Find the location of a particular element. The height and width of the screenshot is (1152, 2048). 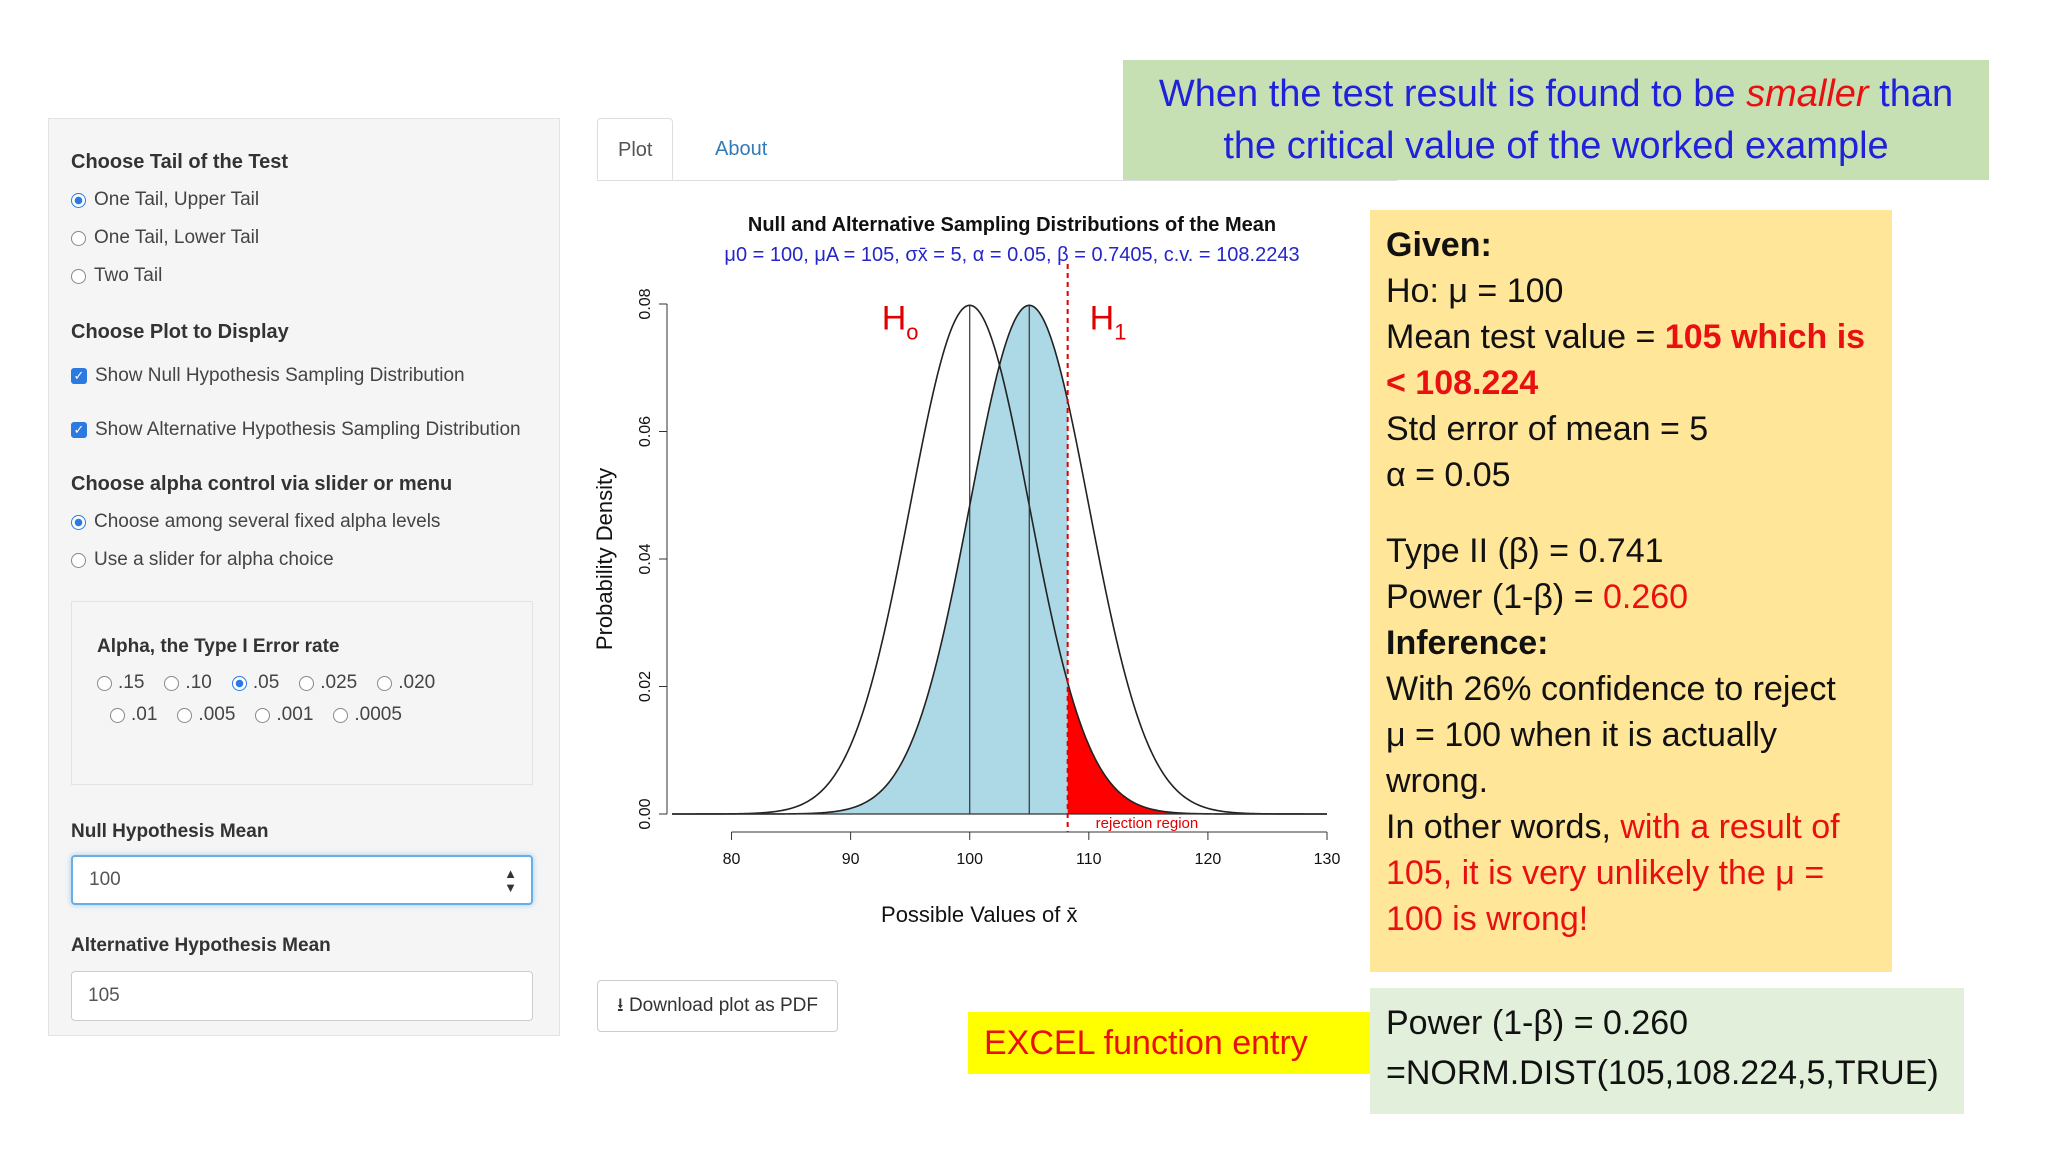

alpha-rejection-region is located at coordinates (1197, 748).